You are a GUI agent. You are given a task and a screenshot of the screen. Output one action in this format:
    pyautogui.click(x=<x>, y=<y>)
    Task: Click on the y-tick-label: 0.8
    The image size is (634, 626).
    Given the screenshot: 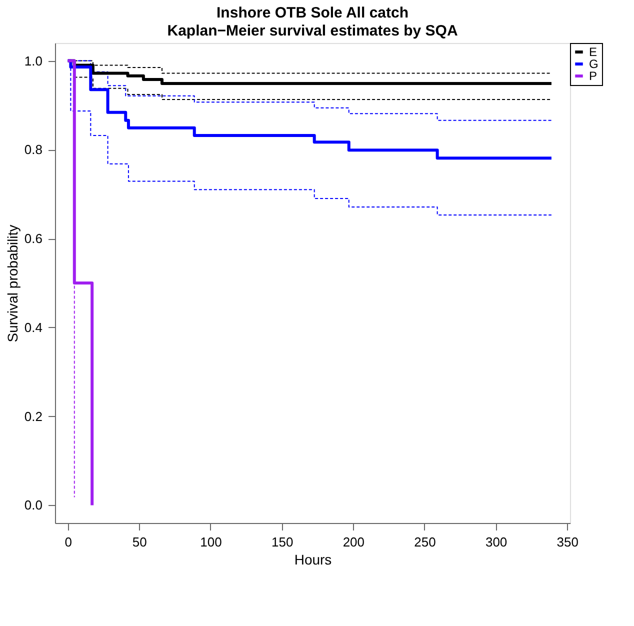 What is the action you would take?
    pyautogui.click(x=33, y=150)
    